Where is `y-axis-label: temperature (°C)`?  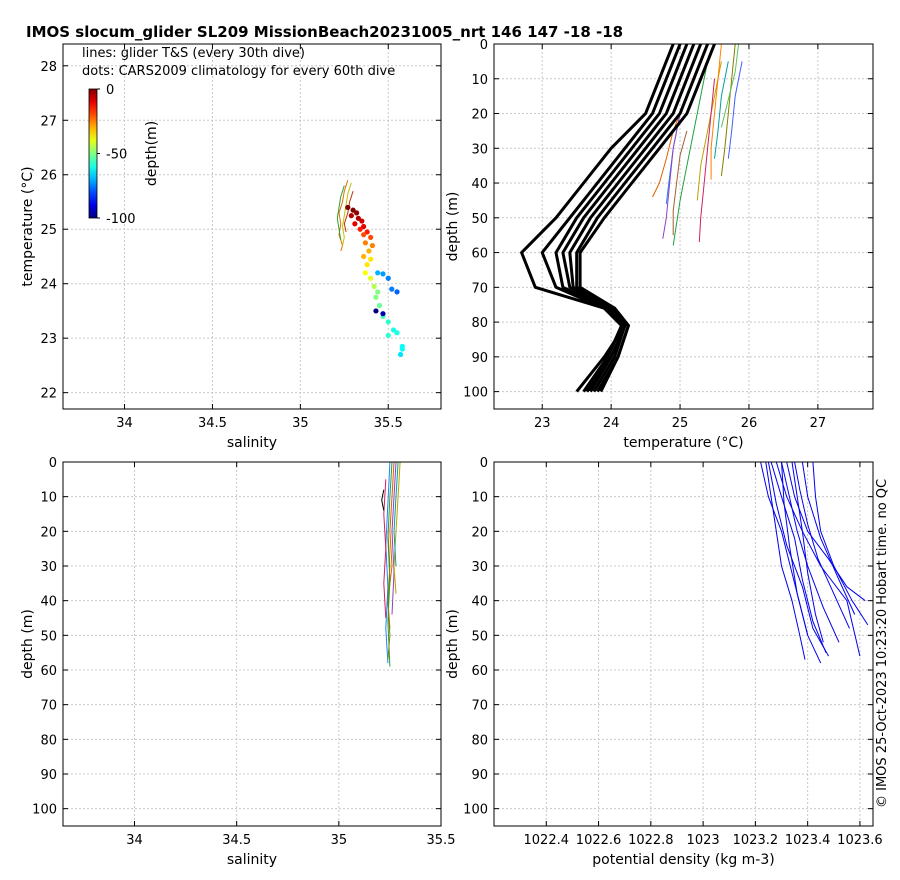 y-axis-label: temperature (°C) is located at coordinates (28, 226).